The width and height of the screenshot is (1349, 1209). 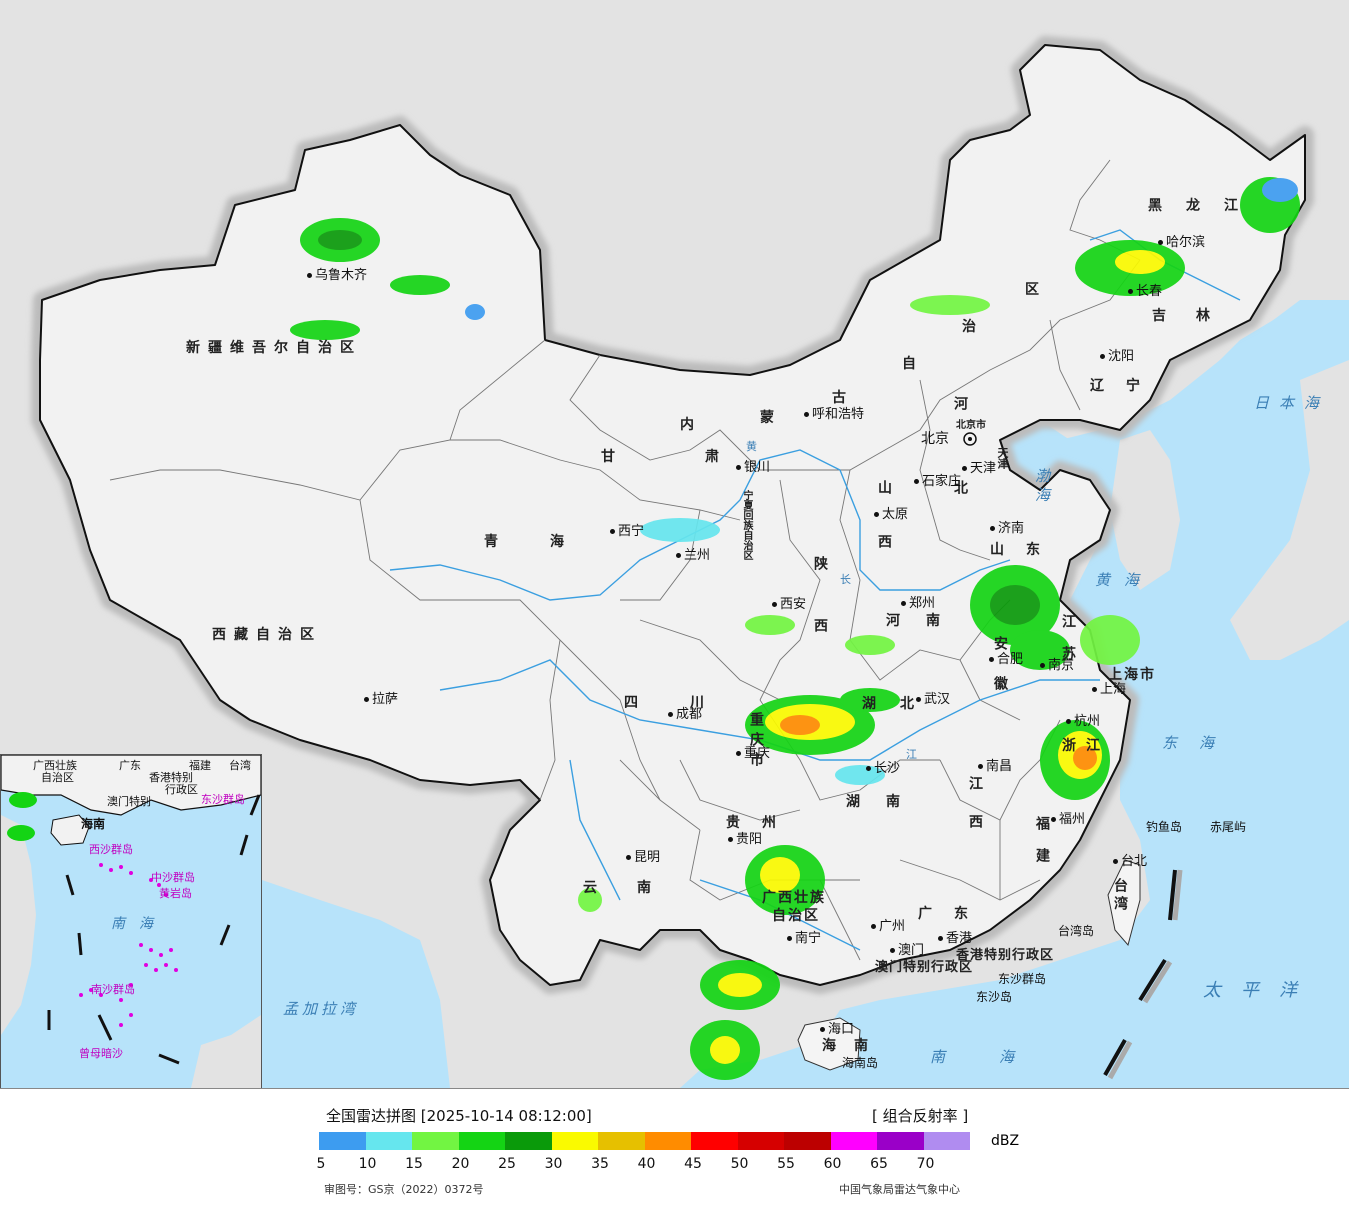 What do you see at coordinates (933, 700) in the screenshot?
I see `city-wuhan: 武汉` at bounding box center [933, 700].